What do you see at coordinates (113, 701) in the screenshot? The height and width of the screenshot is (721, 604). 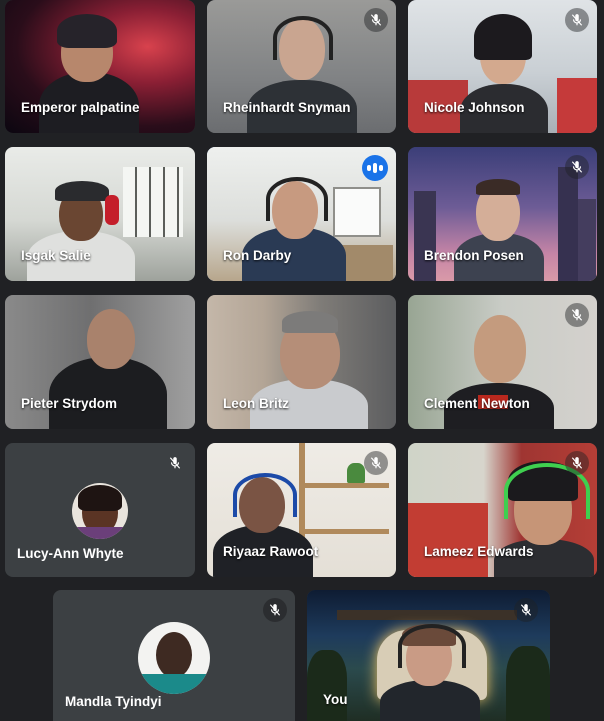 I see `participant-name: Mandla Tyindyi` at bounding box center [113, 701].